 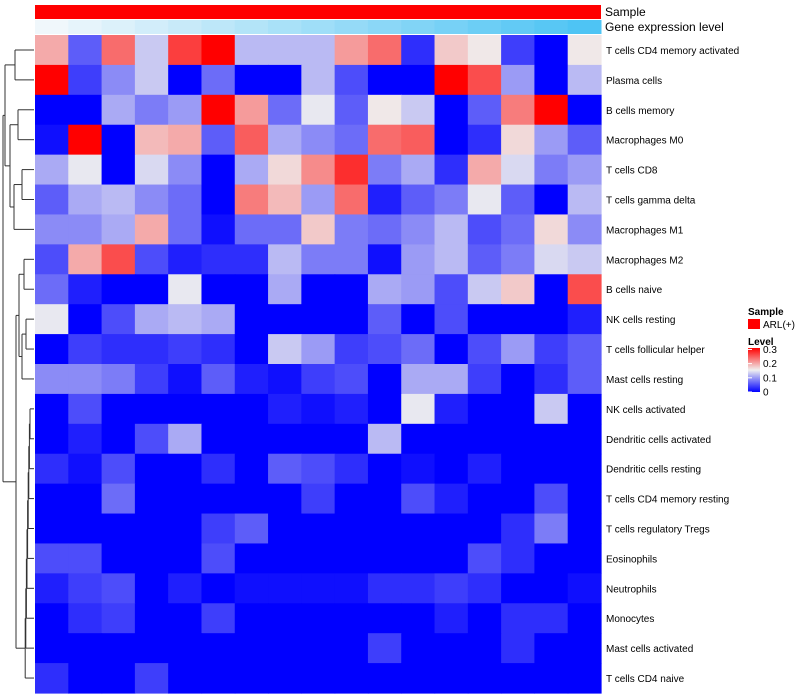 What do you see at coordinates (667, 500) in the screenshot?
I see `row-label: T cells CD4 memory resting` at bounding box center [667, 500].